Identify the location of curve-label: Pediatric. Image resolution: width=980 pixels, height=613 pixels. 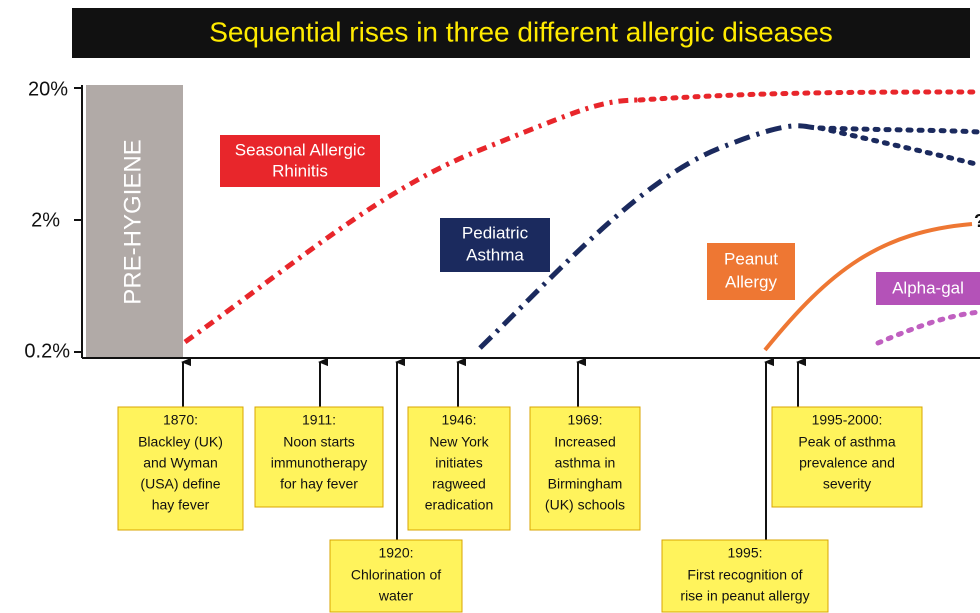
(495, 232).